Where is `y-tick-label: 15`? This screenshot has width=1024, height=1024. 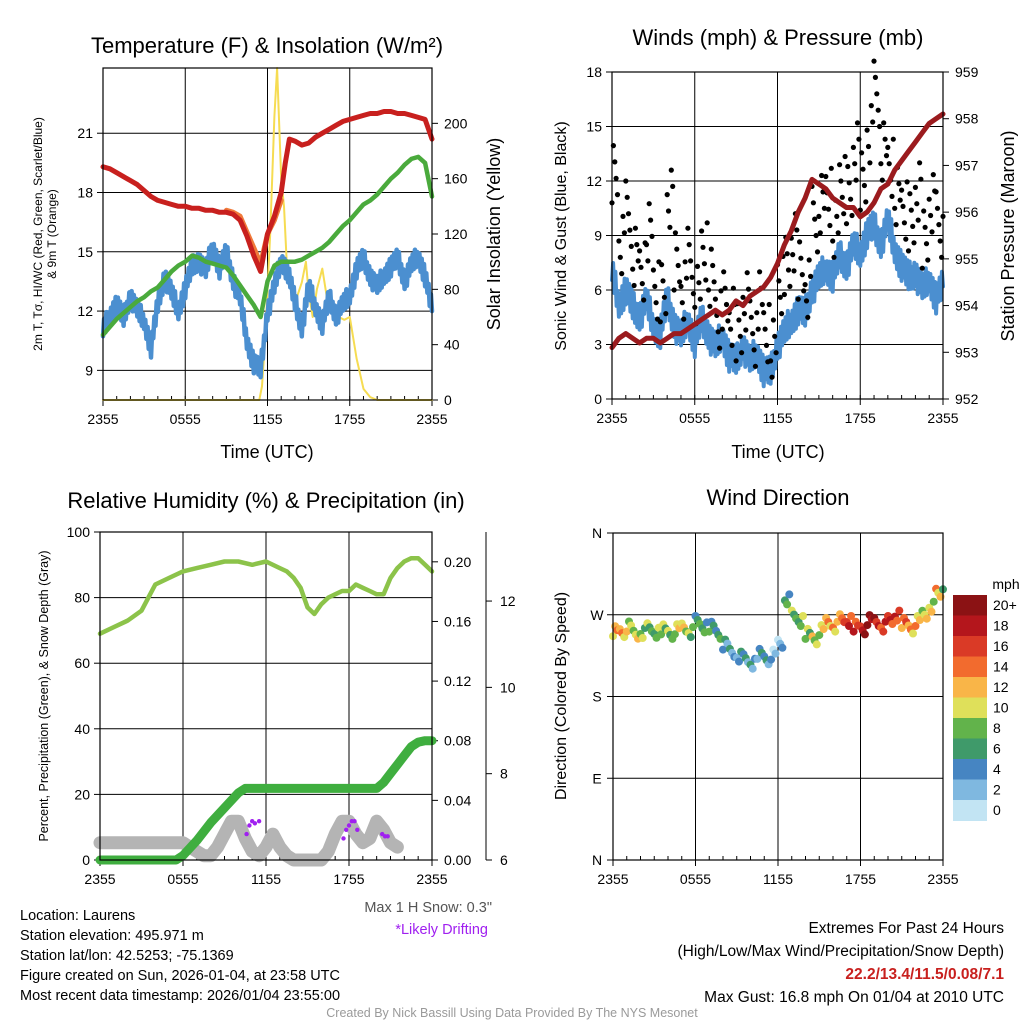 y-tick-label: 15 is located at coordinates (594, 127).